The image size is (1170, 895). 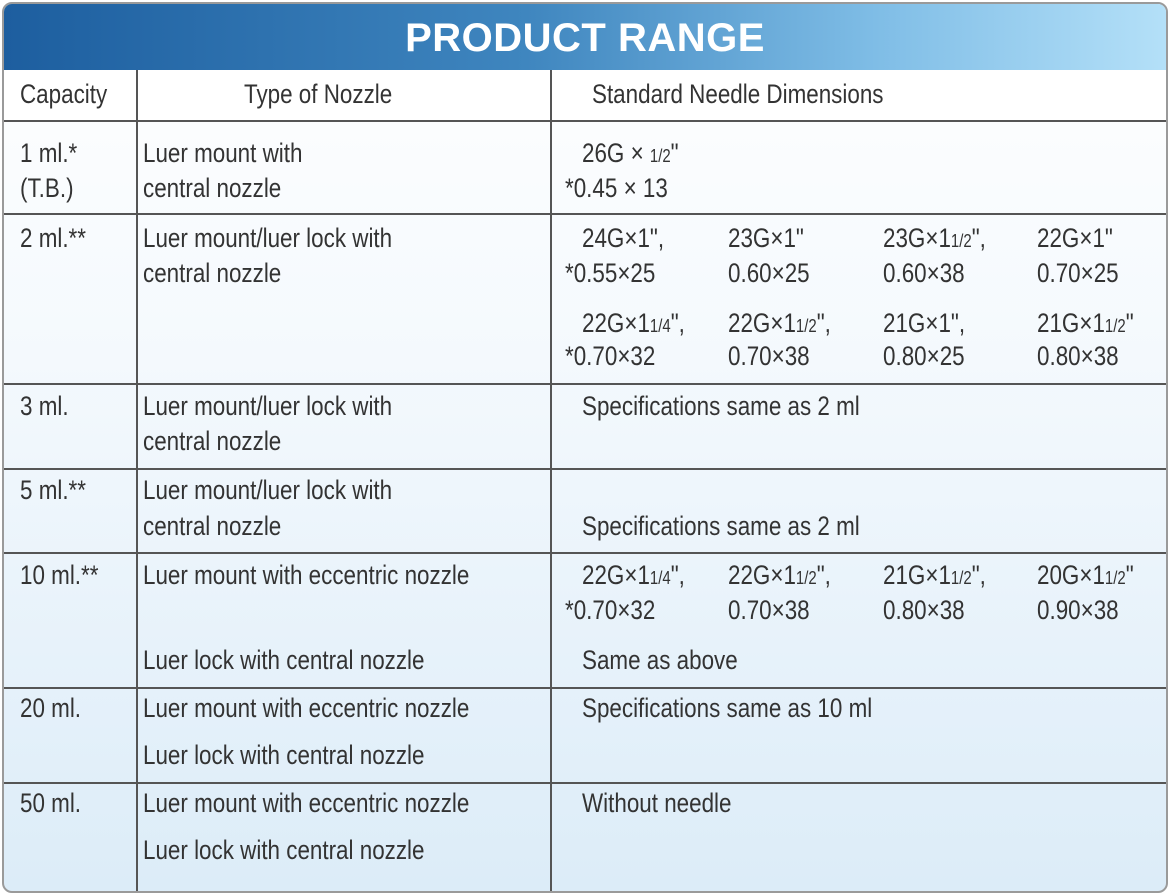 What do you see at coordinates (610, 273) in the screenshot?
I see `needle-metric: *0.55×25` at bounding box center [610, 273].